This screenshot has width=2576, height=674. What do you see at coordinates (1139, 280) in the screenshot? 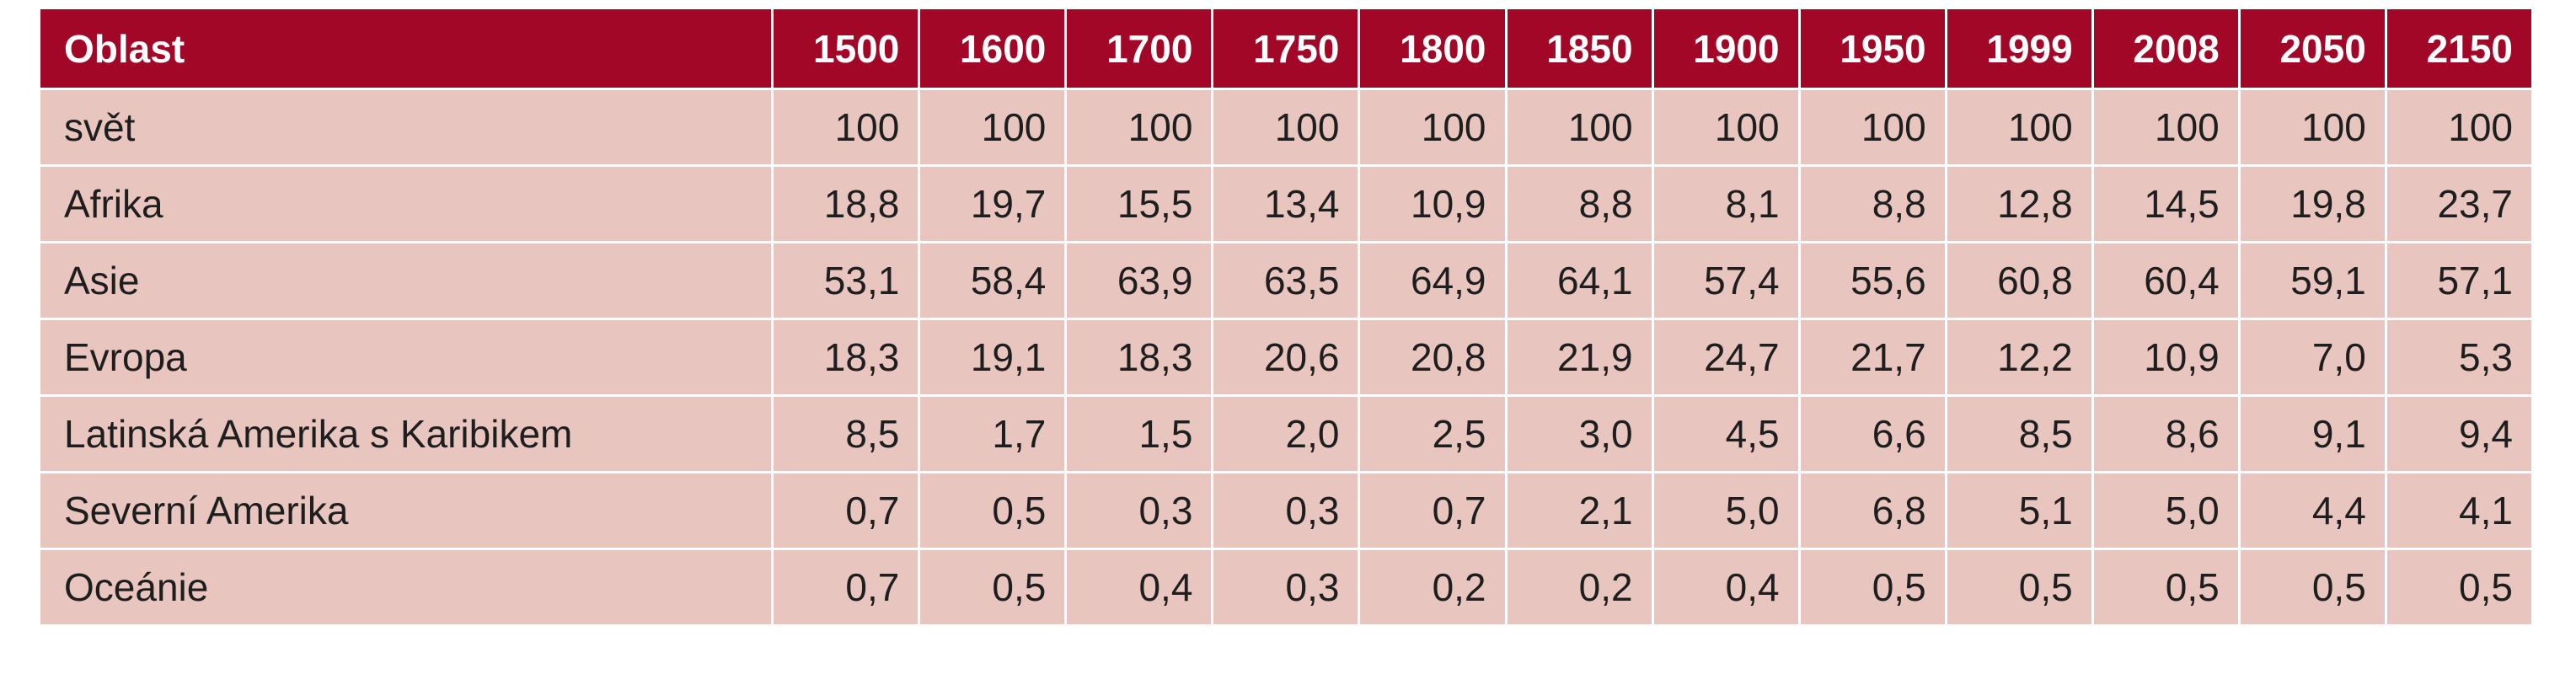
I see `table-cell: 63,9` at bounding box center [1139, 280].